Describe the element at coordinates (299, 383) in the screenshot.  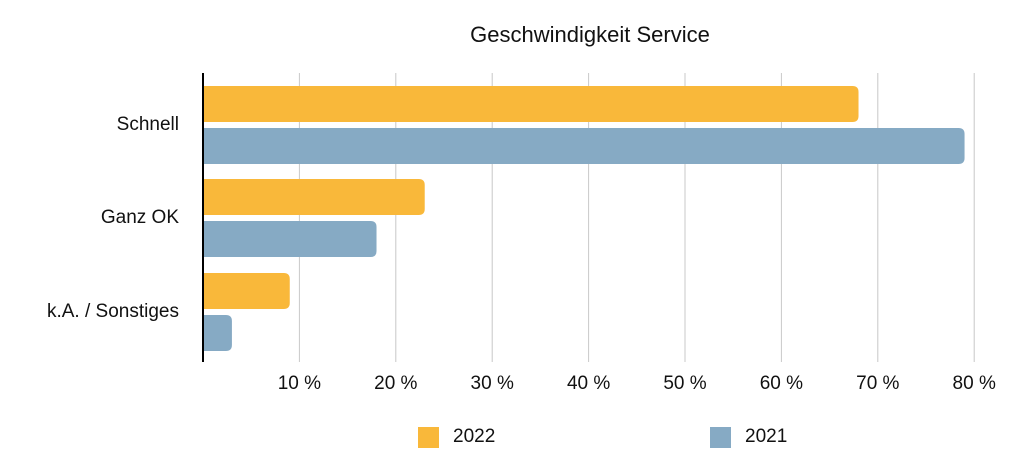
I see `x-tick-label: 10 %` at that location.